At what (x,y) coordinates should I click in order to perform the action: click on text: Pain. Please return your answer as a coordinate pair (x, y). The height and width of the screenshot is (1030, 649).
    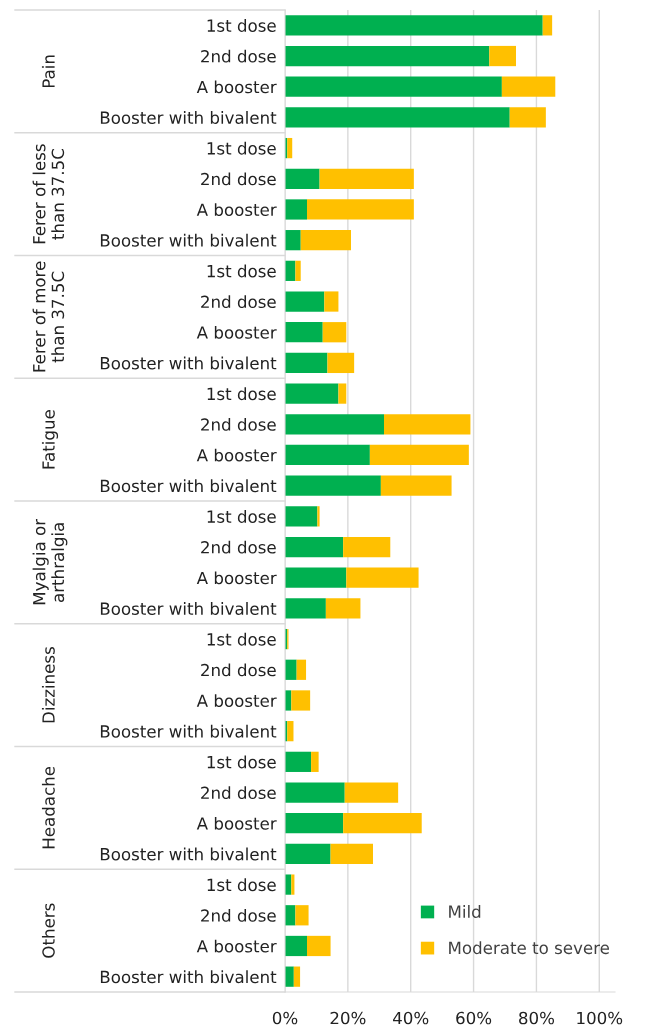
    Looking at the image, I should click on (48, 71).